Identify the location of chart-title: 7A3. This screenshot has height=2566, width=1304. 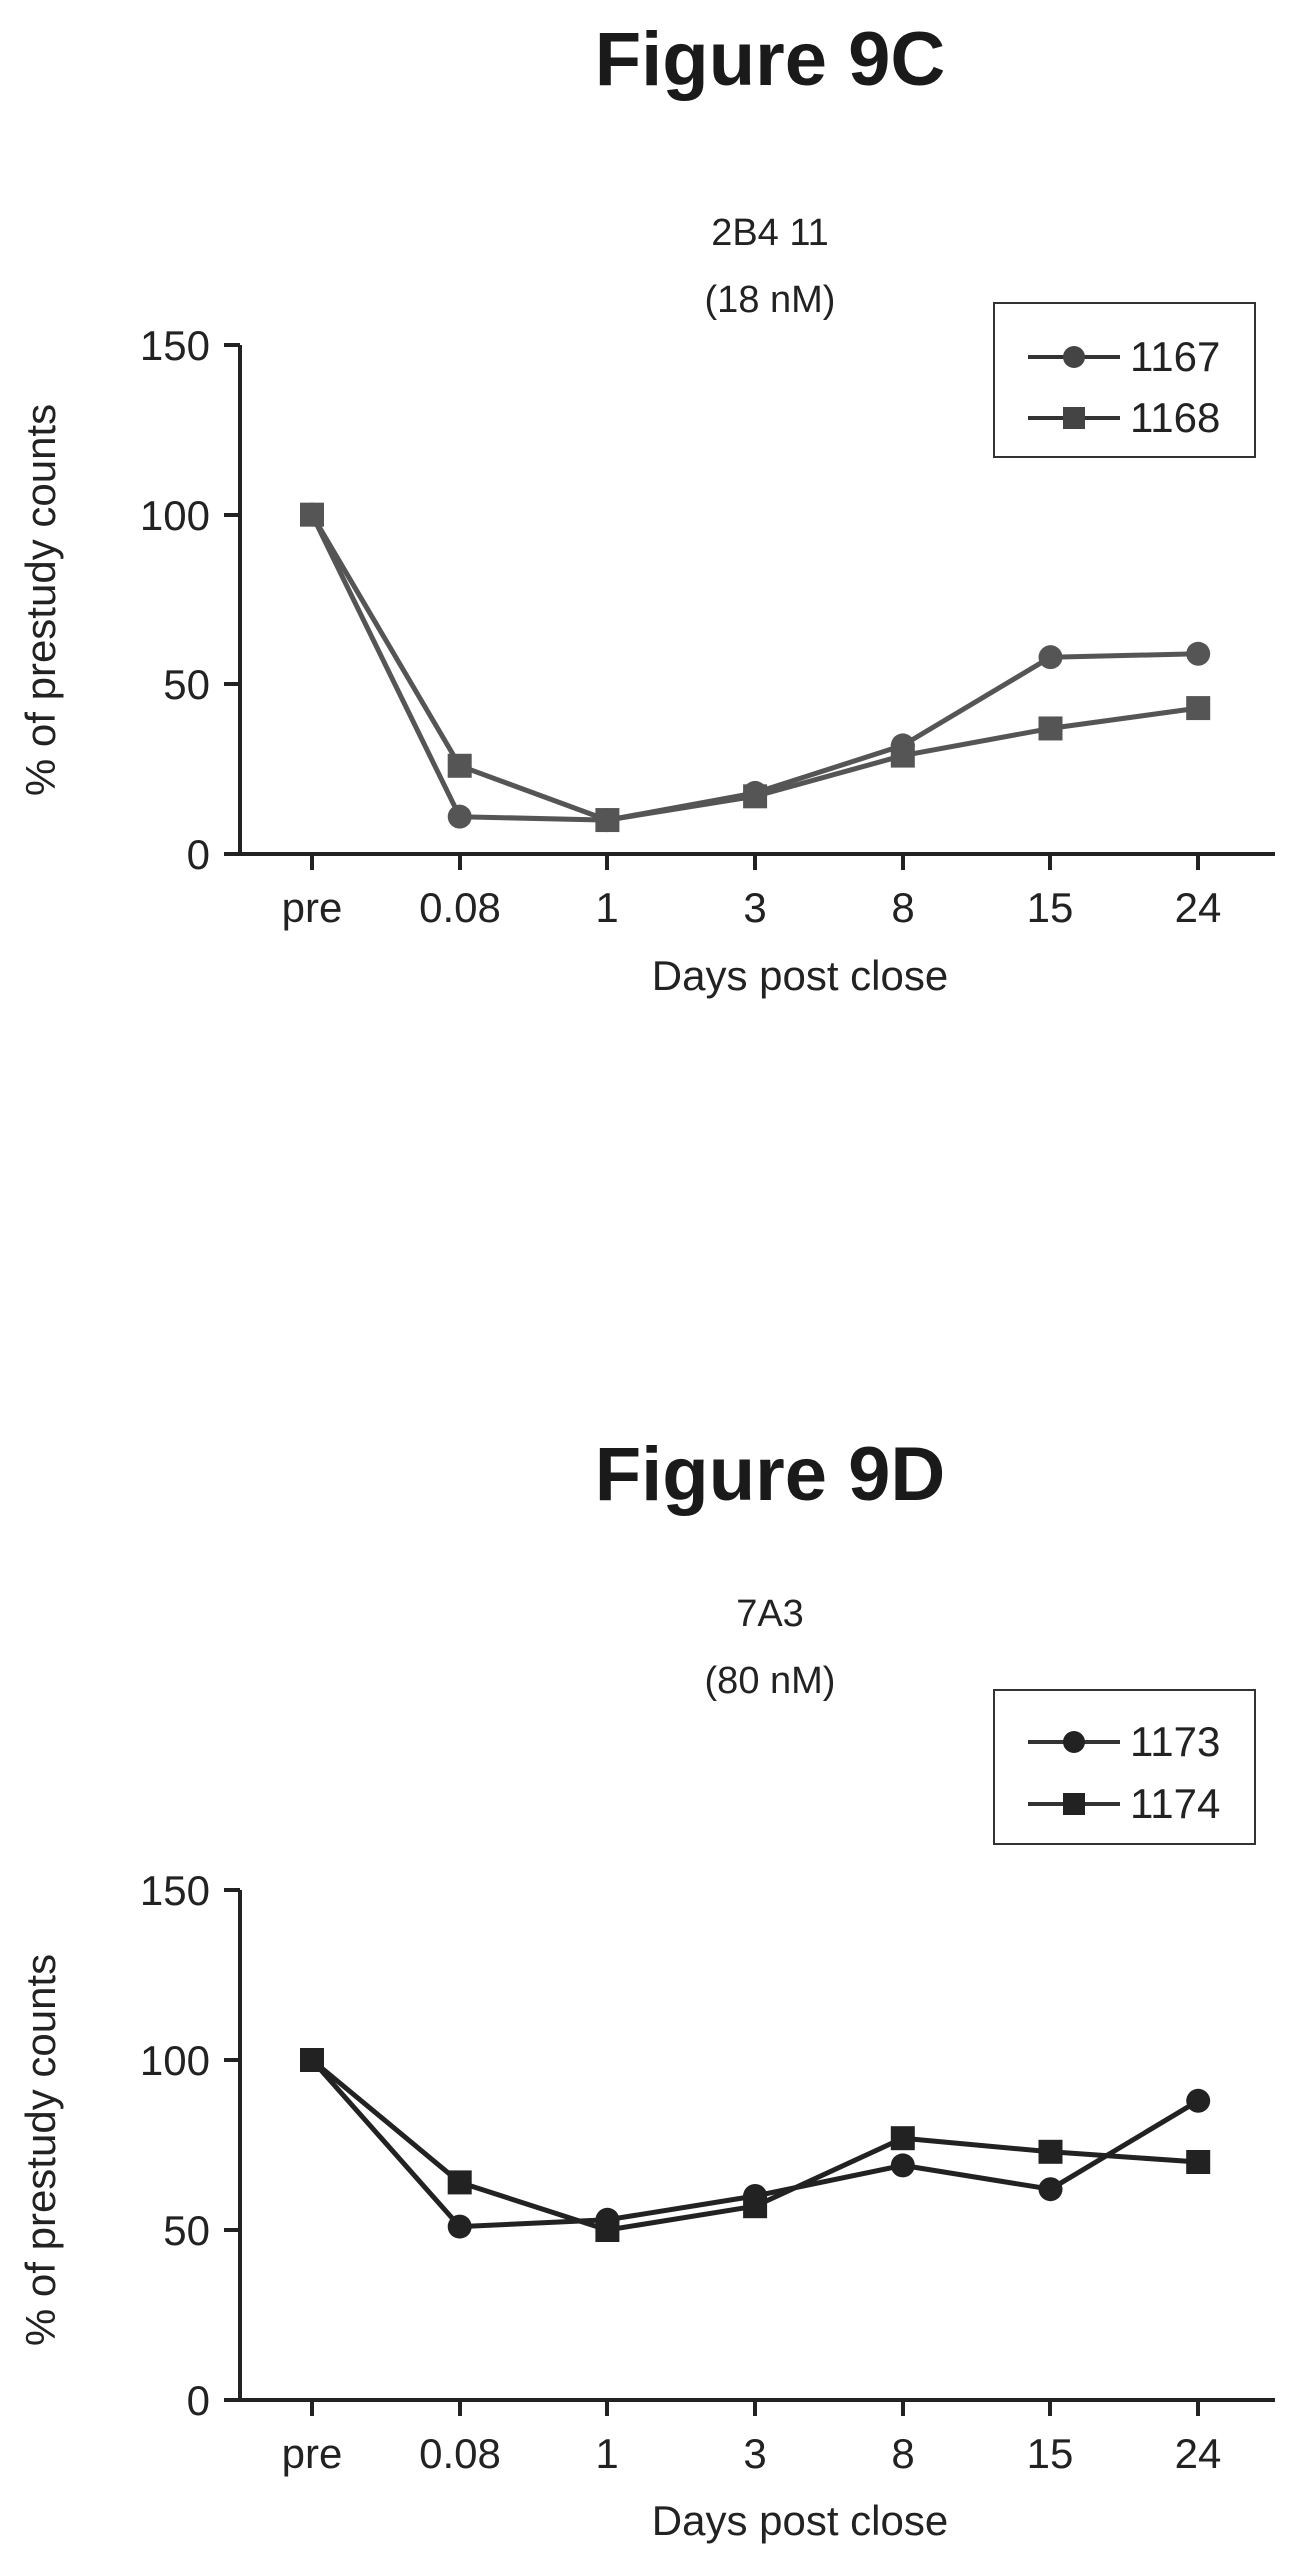
(770, 1614).